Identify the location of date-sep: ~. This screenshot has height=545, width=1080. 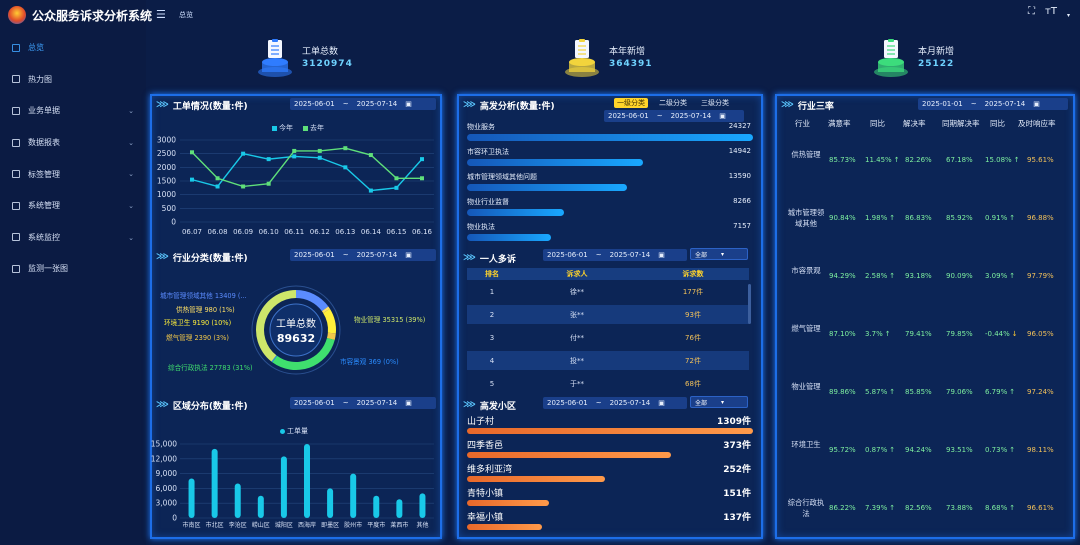
(598, 255).